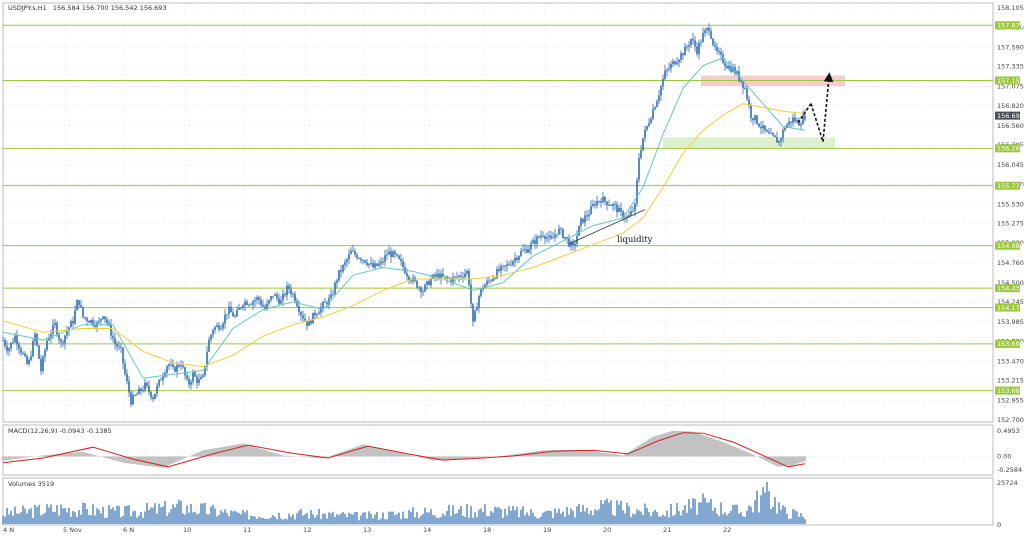 Image resolution: width=1024 pixels, height=537 pixels. Describe the element at coordinates (667, 530) in the screenshot. I see `time-tick-label: 21` at that location.